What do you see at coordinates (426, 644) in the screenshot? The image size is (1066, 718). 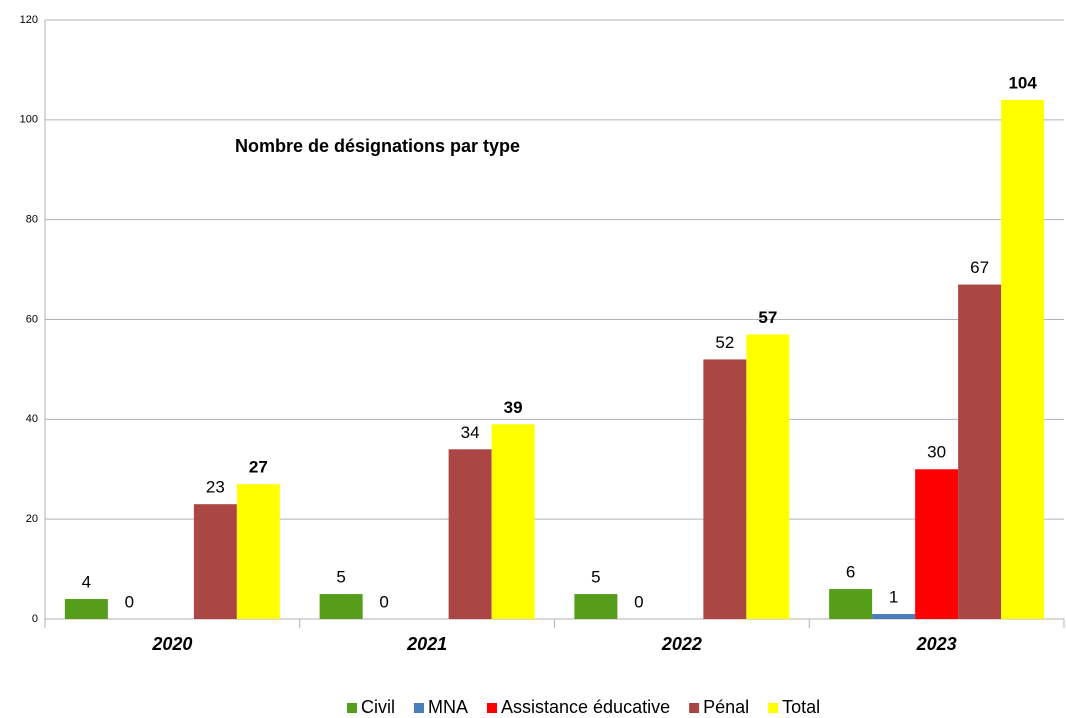 I see `x-tick-label: 2021` at bounding box center [426, 644].